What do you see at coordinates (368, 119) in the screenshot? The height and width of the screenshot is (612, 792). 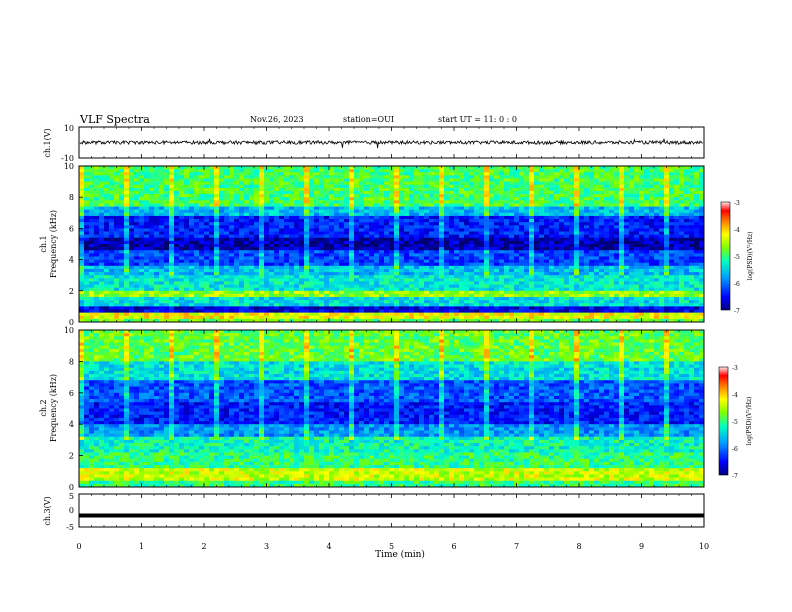 I see `station-label: station=OUI` at bounding box center [368, 119].